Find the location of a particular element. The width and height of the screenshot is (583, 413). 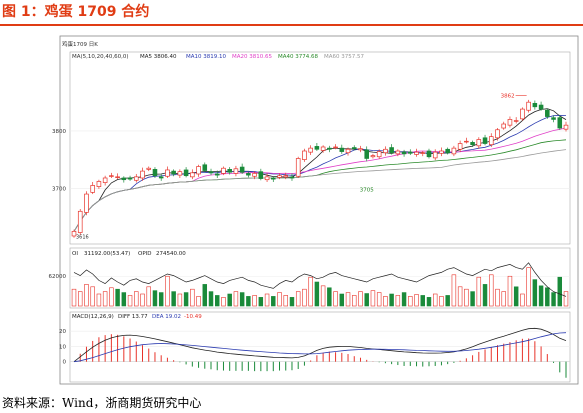

open-interest-line is located at coordinates (320, 279).